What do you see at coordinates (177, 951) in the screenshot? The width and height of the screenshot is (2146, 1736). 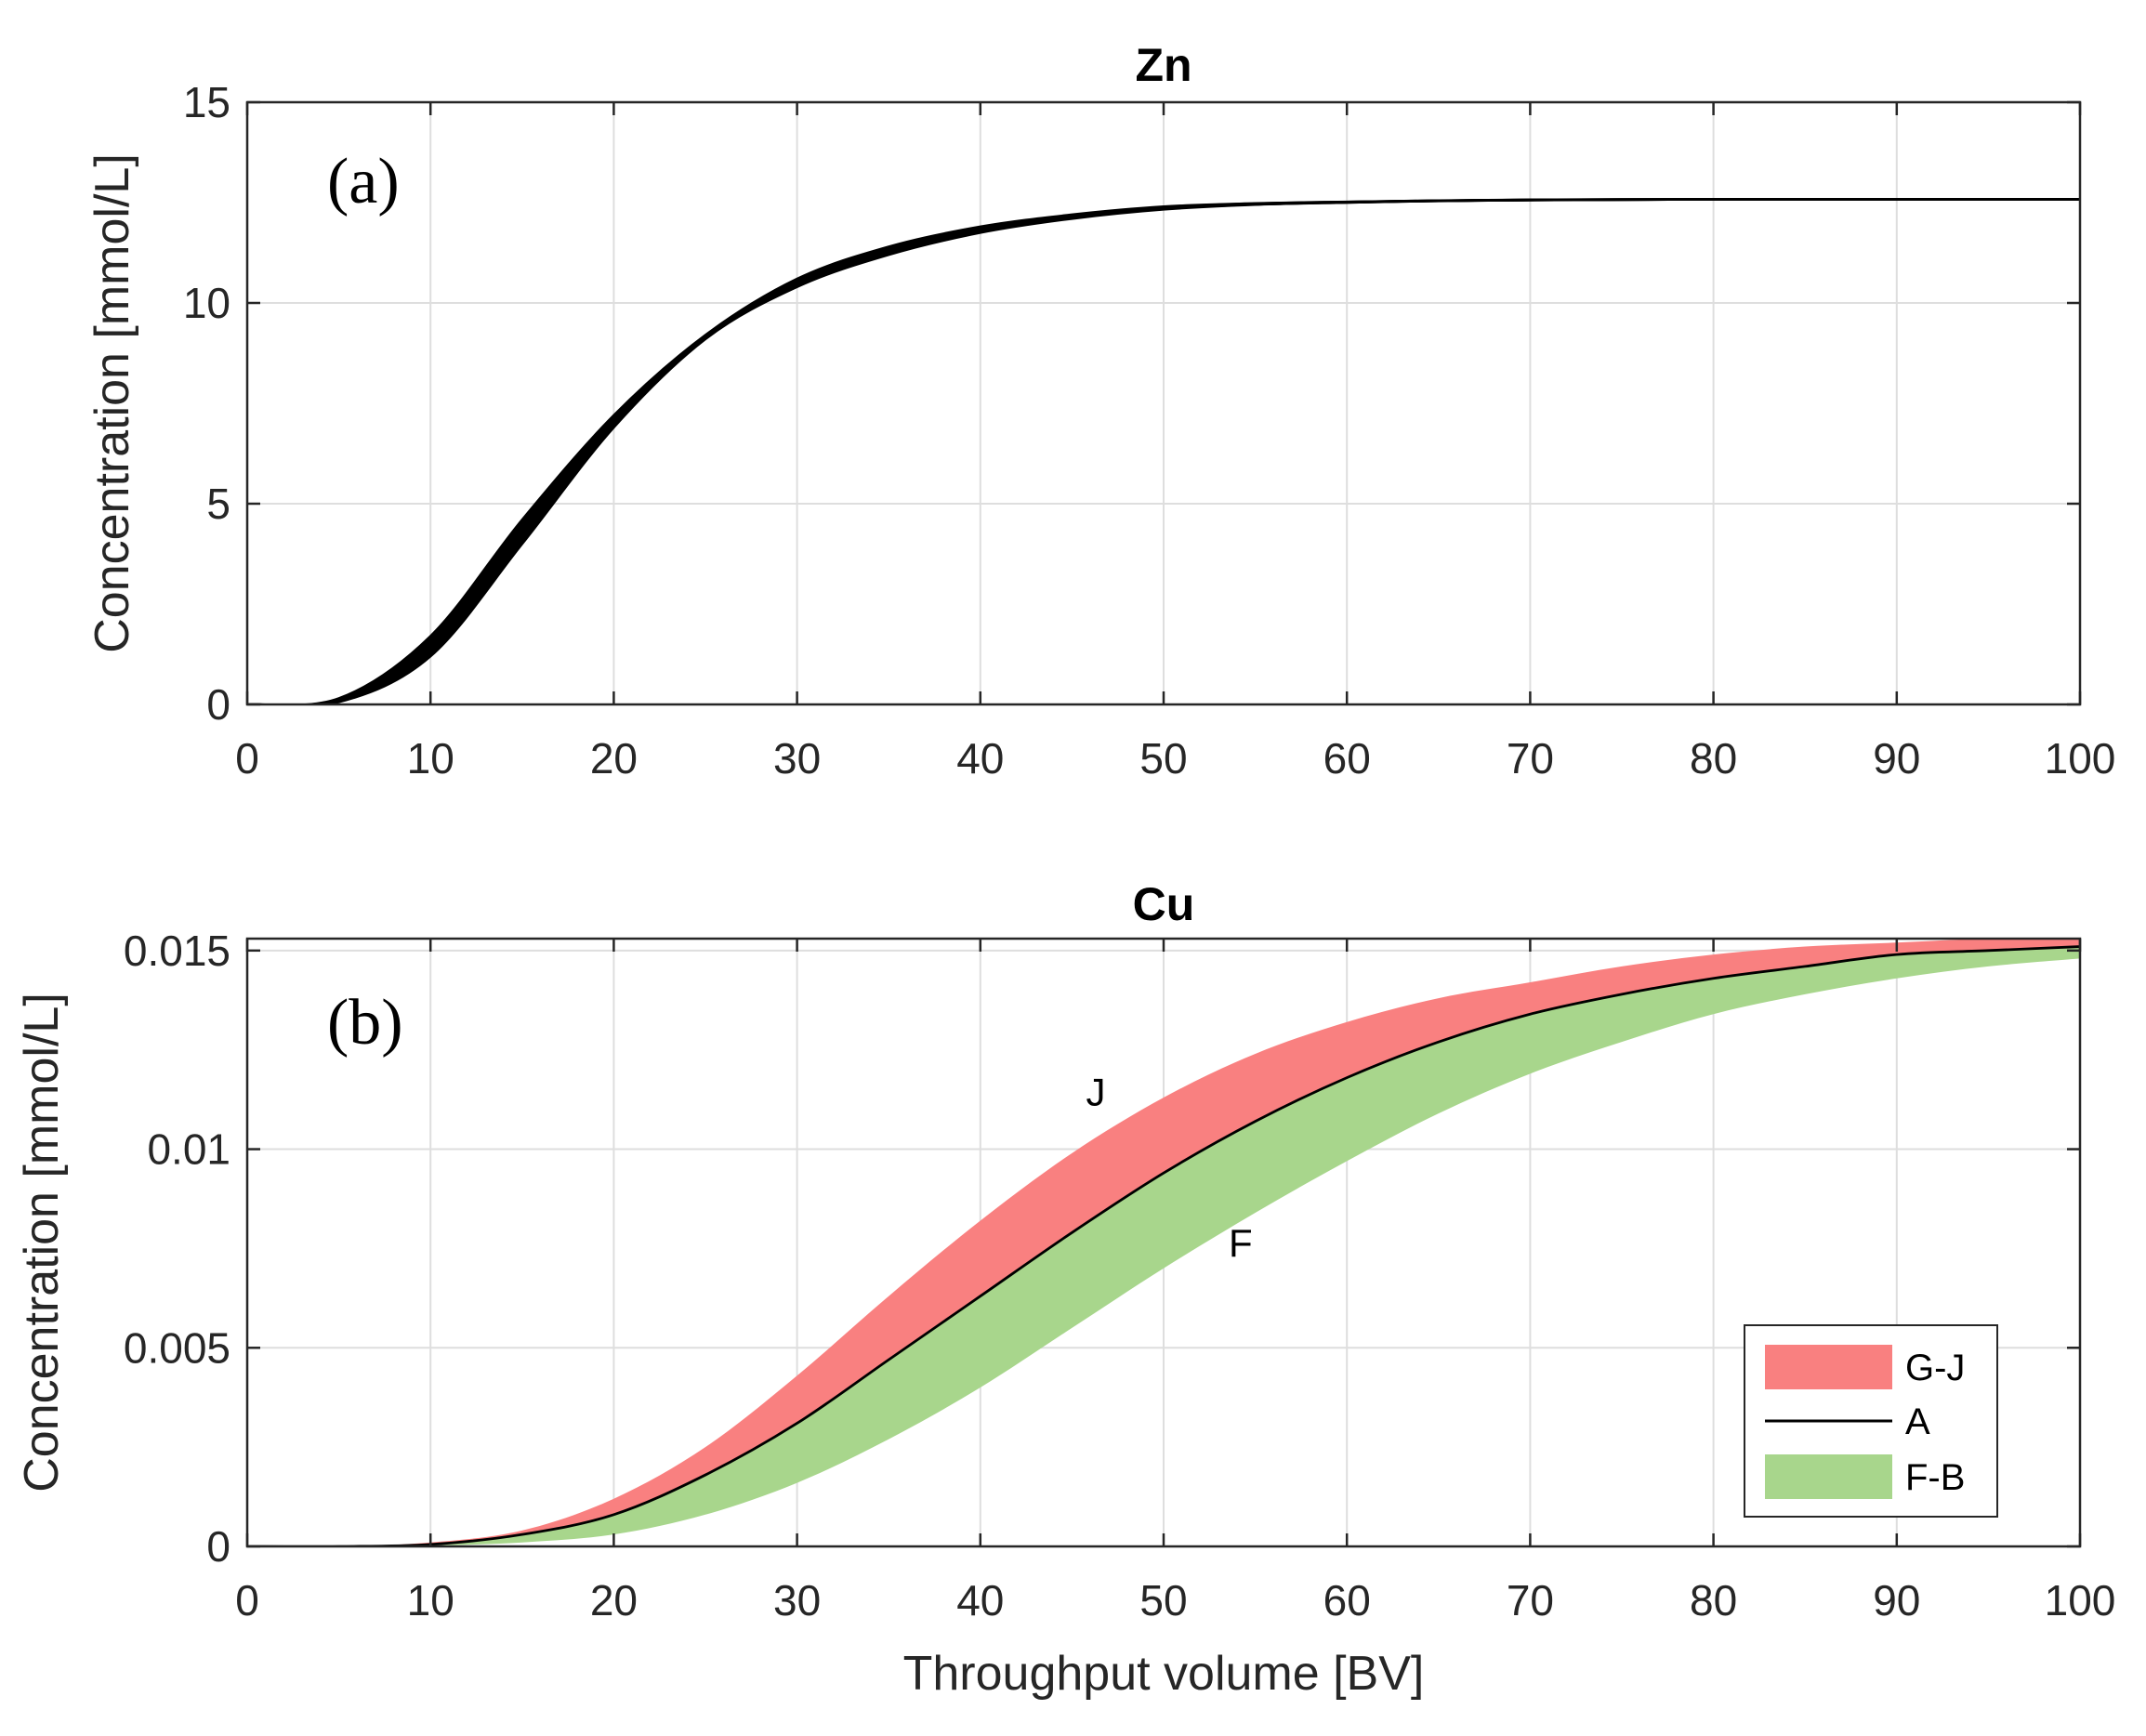 I see `y-tick-label: 0.015` at bounding box center [177, 951].